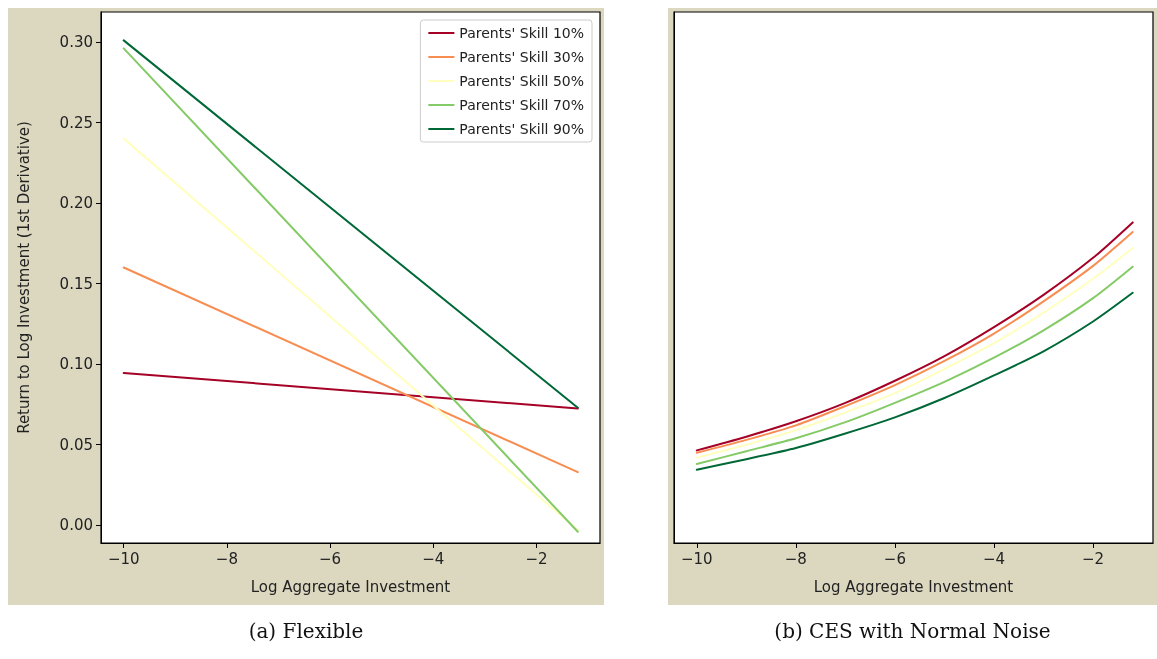  I want to click on y-axis-title: Return to Log Investment (1st Derivative), so click(23, 277).